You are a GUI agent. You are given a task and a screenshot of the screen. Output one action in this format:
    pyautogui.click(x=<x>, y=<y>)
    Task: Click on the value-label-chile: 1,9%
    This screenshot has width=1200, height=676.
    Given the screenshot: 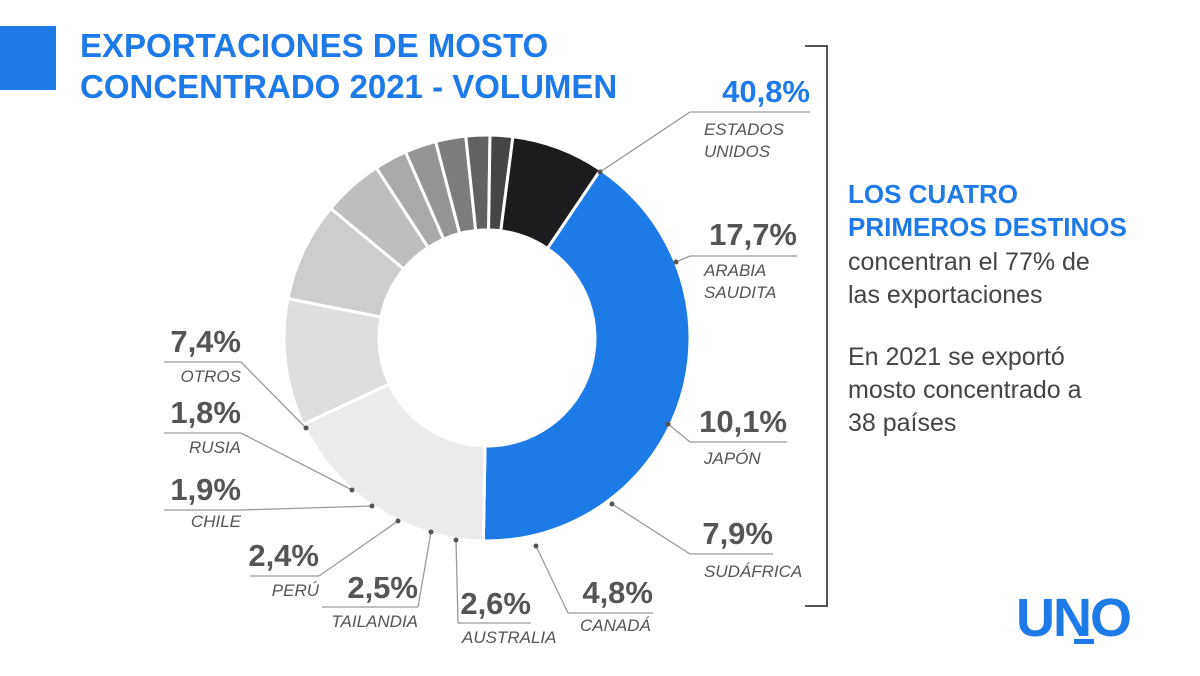 What is the action you would take?
    pyautogui.click(x=205, y=489)
    